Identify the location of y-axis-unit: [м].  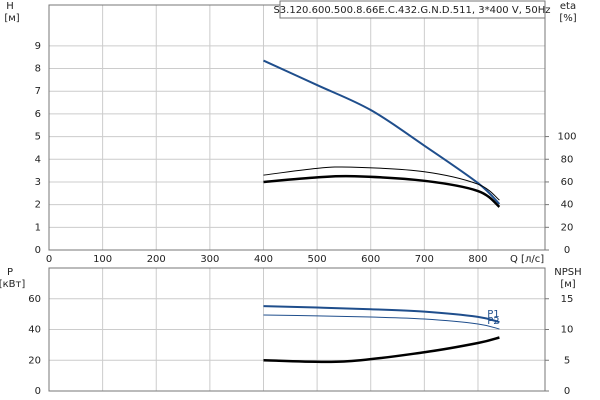
(11, 18).